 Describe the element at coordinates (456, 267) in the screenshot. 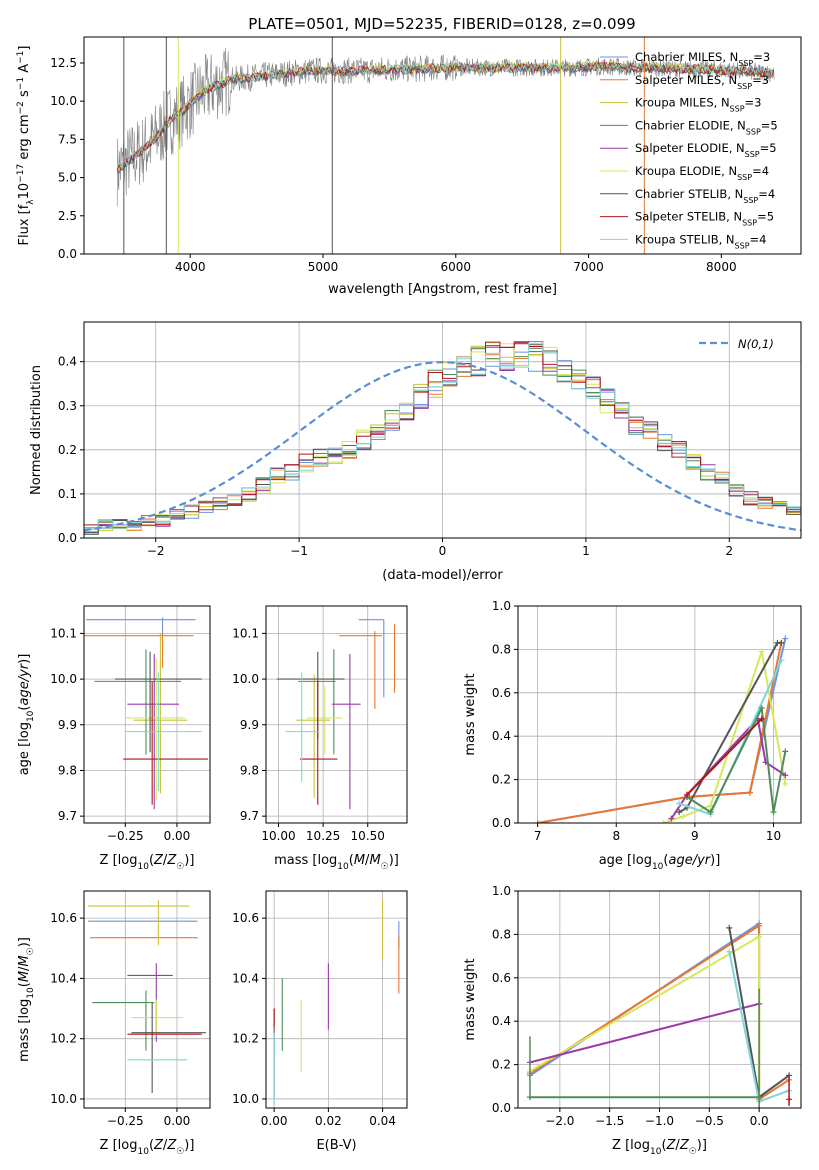

I see `x-tick-label: 6000` at that location.